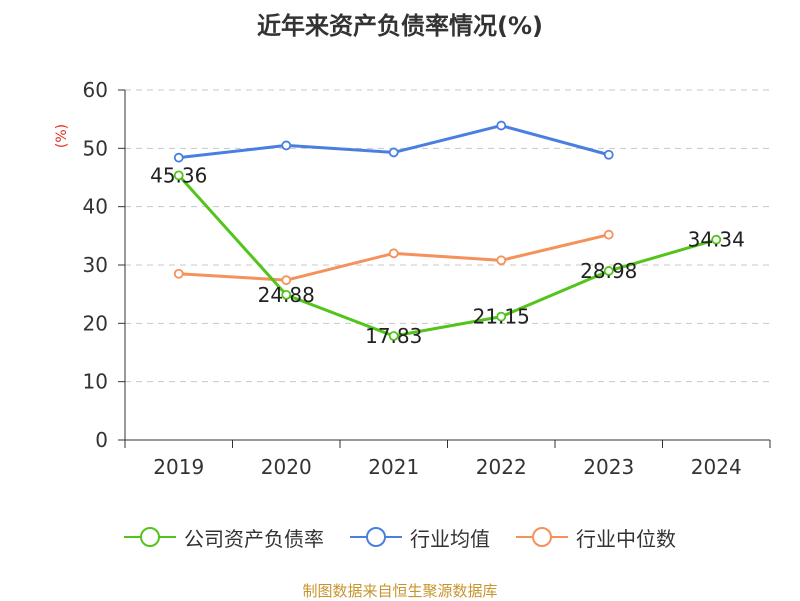 Image resolution: width=800 pixels, height=601 pixels. I want to click on data-label: 28.98, so click(608, 271).